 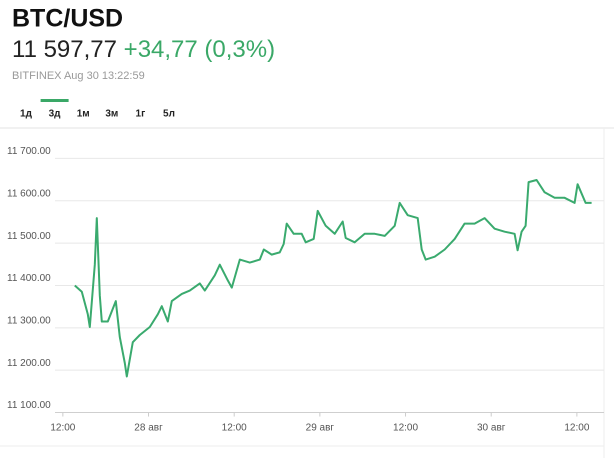 What do you see at coordinates (78, 76) in the screenshot?
I see `source: BITFINEX Aug 30 13:22:59` at bounding box center [78, 76].